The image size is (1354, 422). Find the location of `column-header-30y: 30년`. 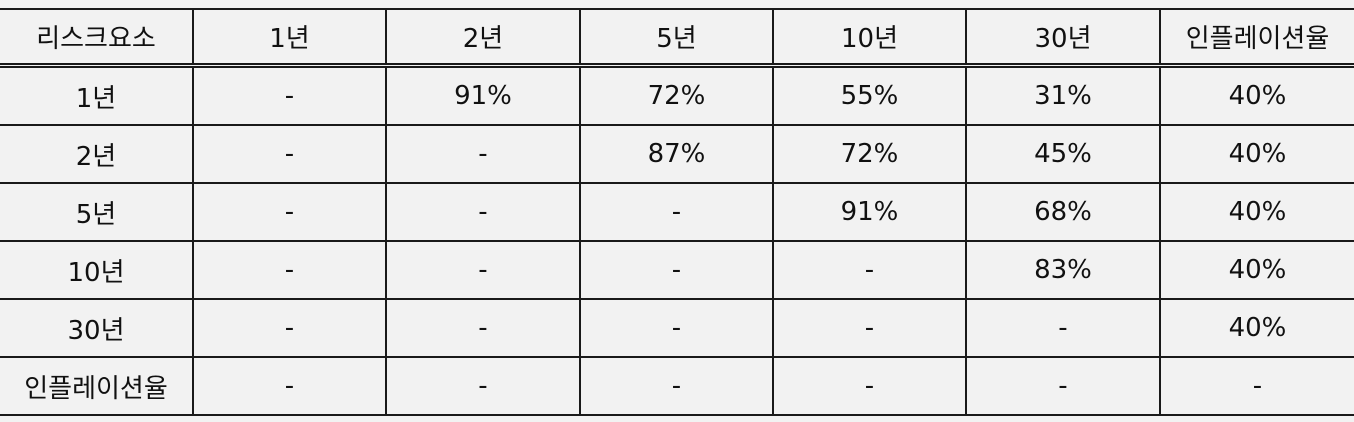

column-header-30y: 30년 is located at coordinates (1063, 38).